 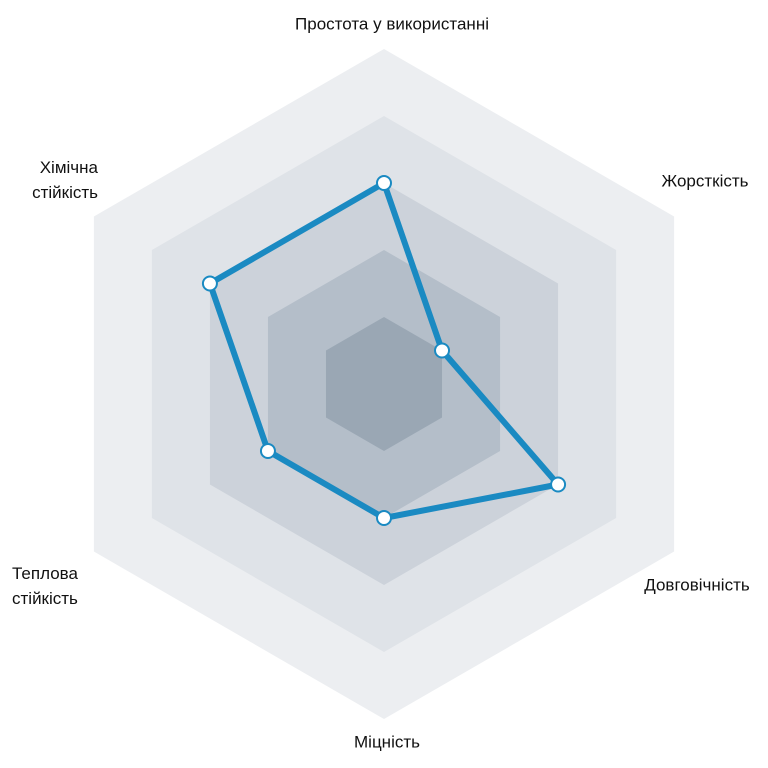 What do you see at coordinates (392, 24) in the screenshot?
I see `axis-label: Простота у використанні` at bounding box center [392, 24].